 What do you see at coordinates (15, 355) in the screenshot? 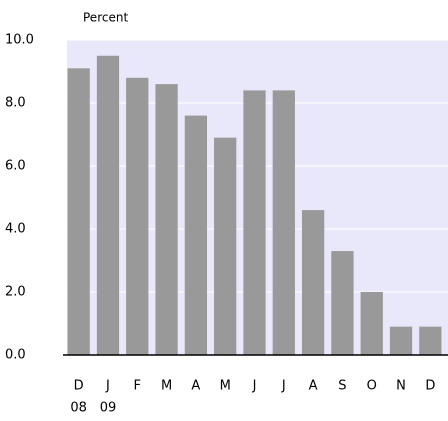
I see `y-tick-label: 0.0` at bounding box center [15, 355].